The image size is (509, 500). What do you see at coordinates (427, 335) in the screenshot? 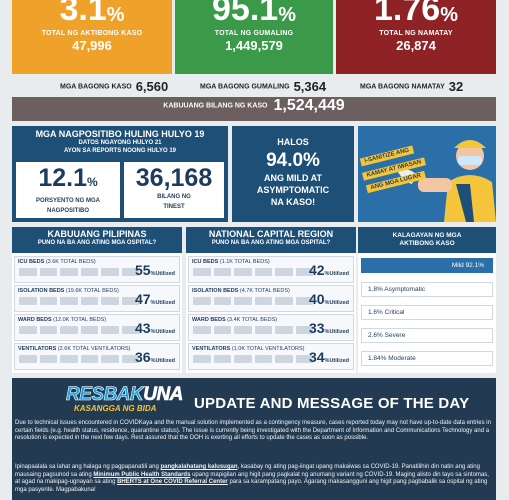
I see `status-severe: 2.6% Severe` at bounding box center [427, 335].